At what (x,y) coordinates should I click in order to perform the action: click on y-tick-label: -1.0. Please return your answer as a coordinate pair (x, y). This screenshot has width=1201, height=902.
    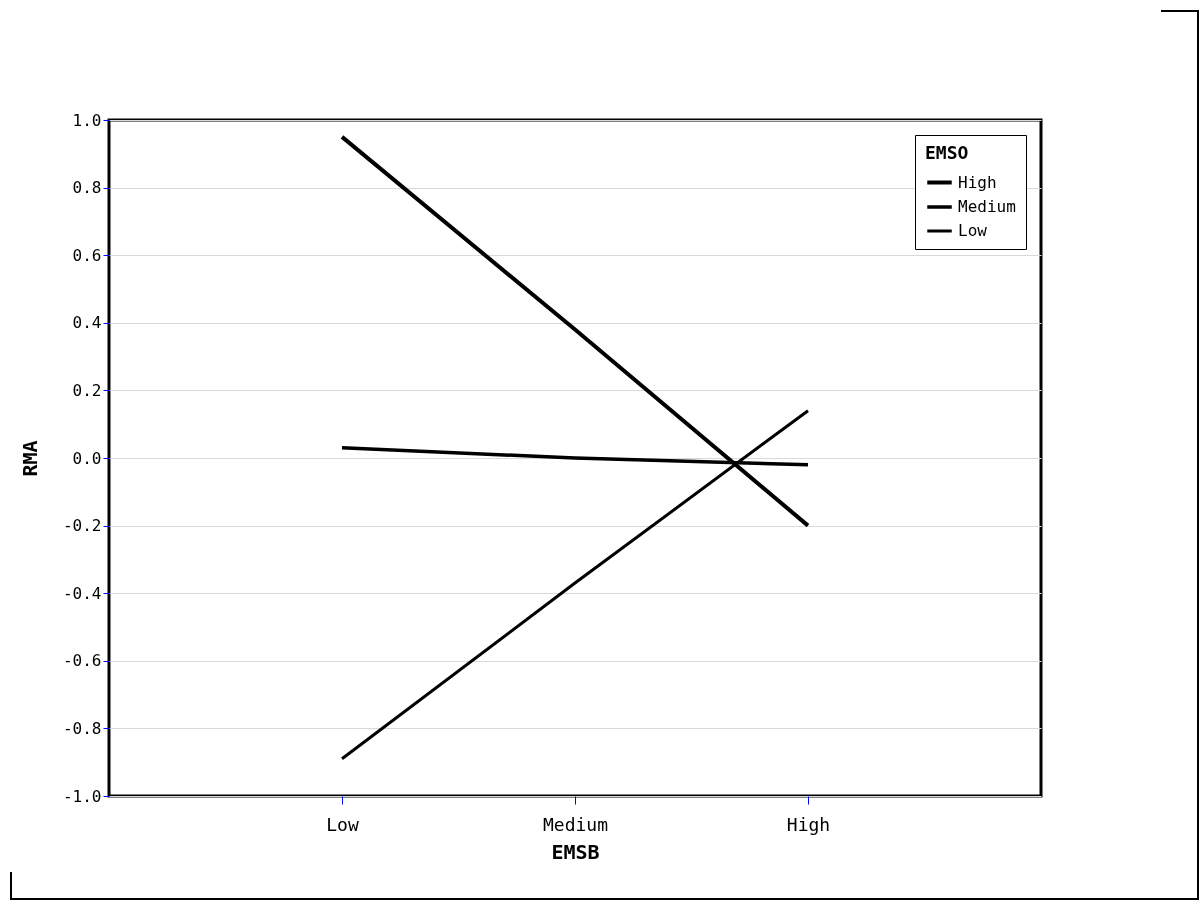
    Looking at the image, I should click on (82, 796).